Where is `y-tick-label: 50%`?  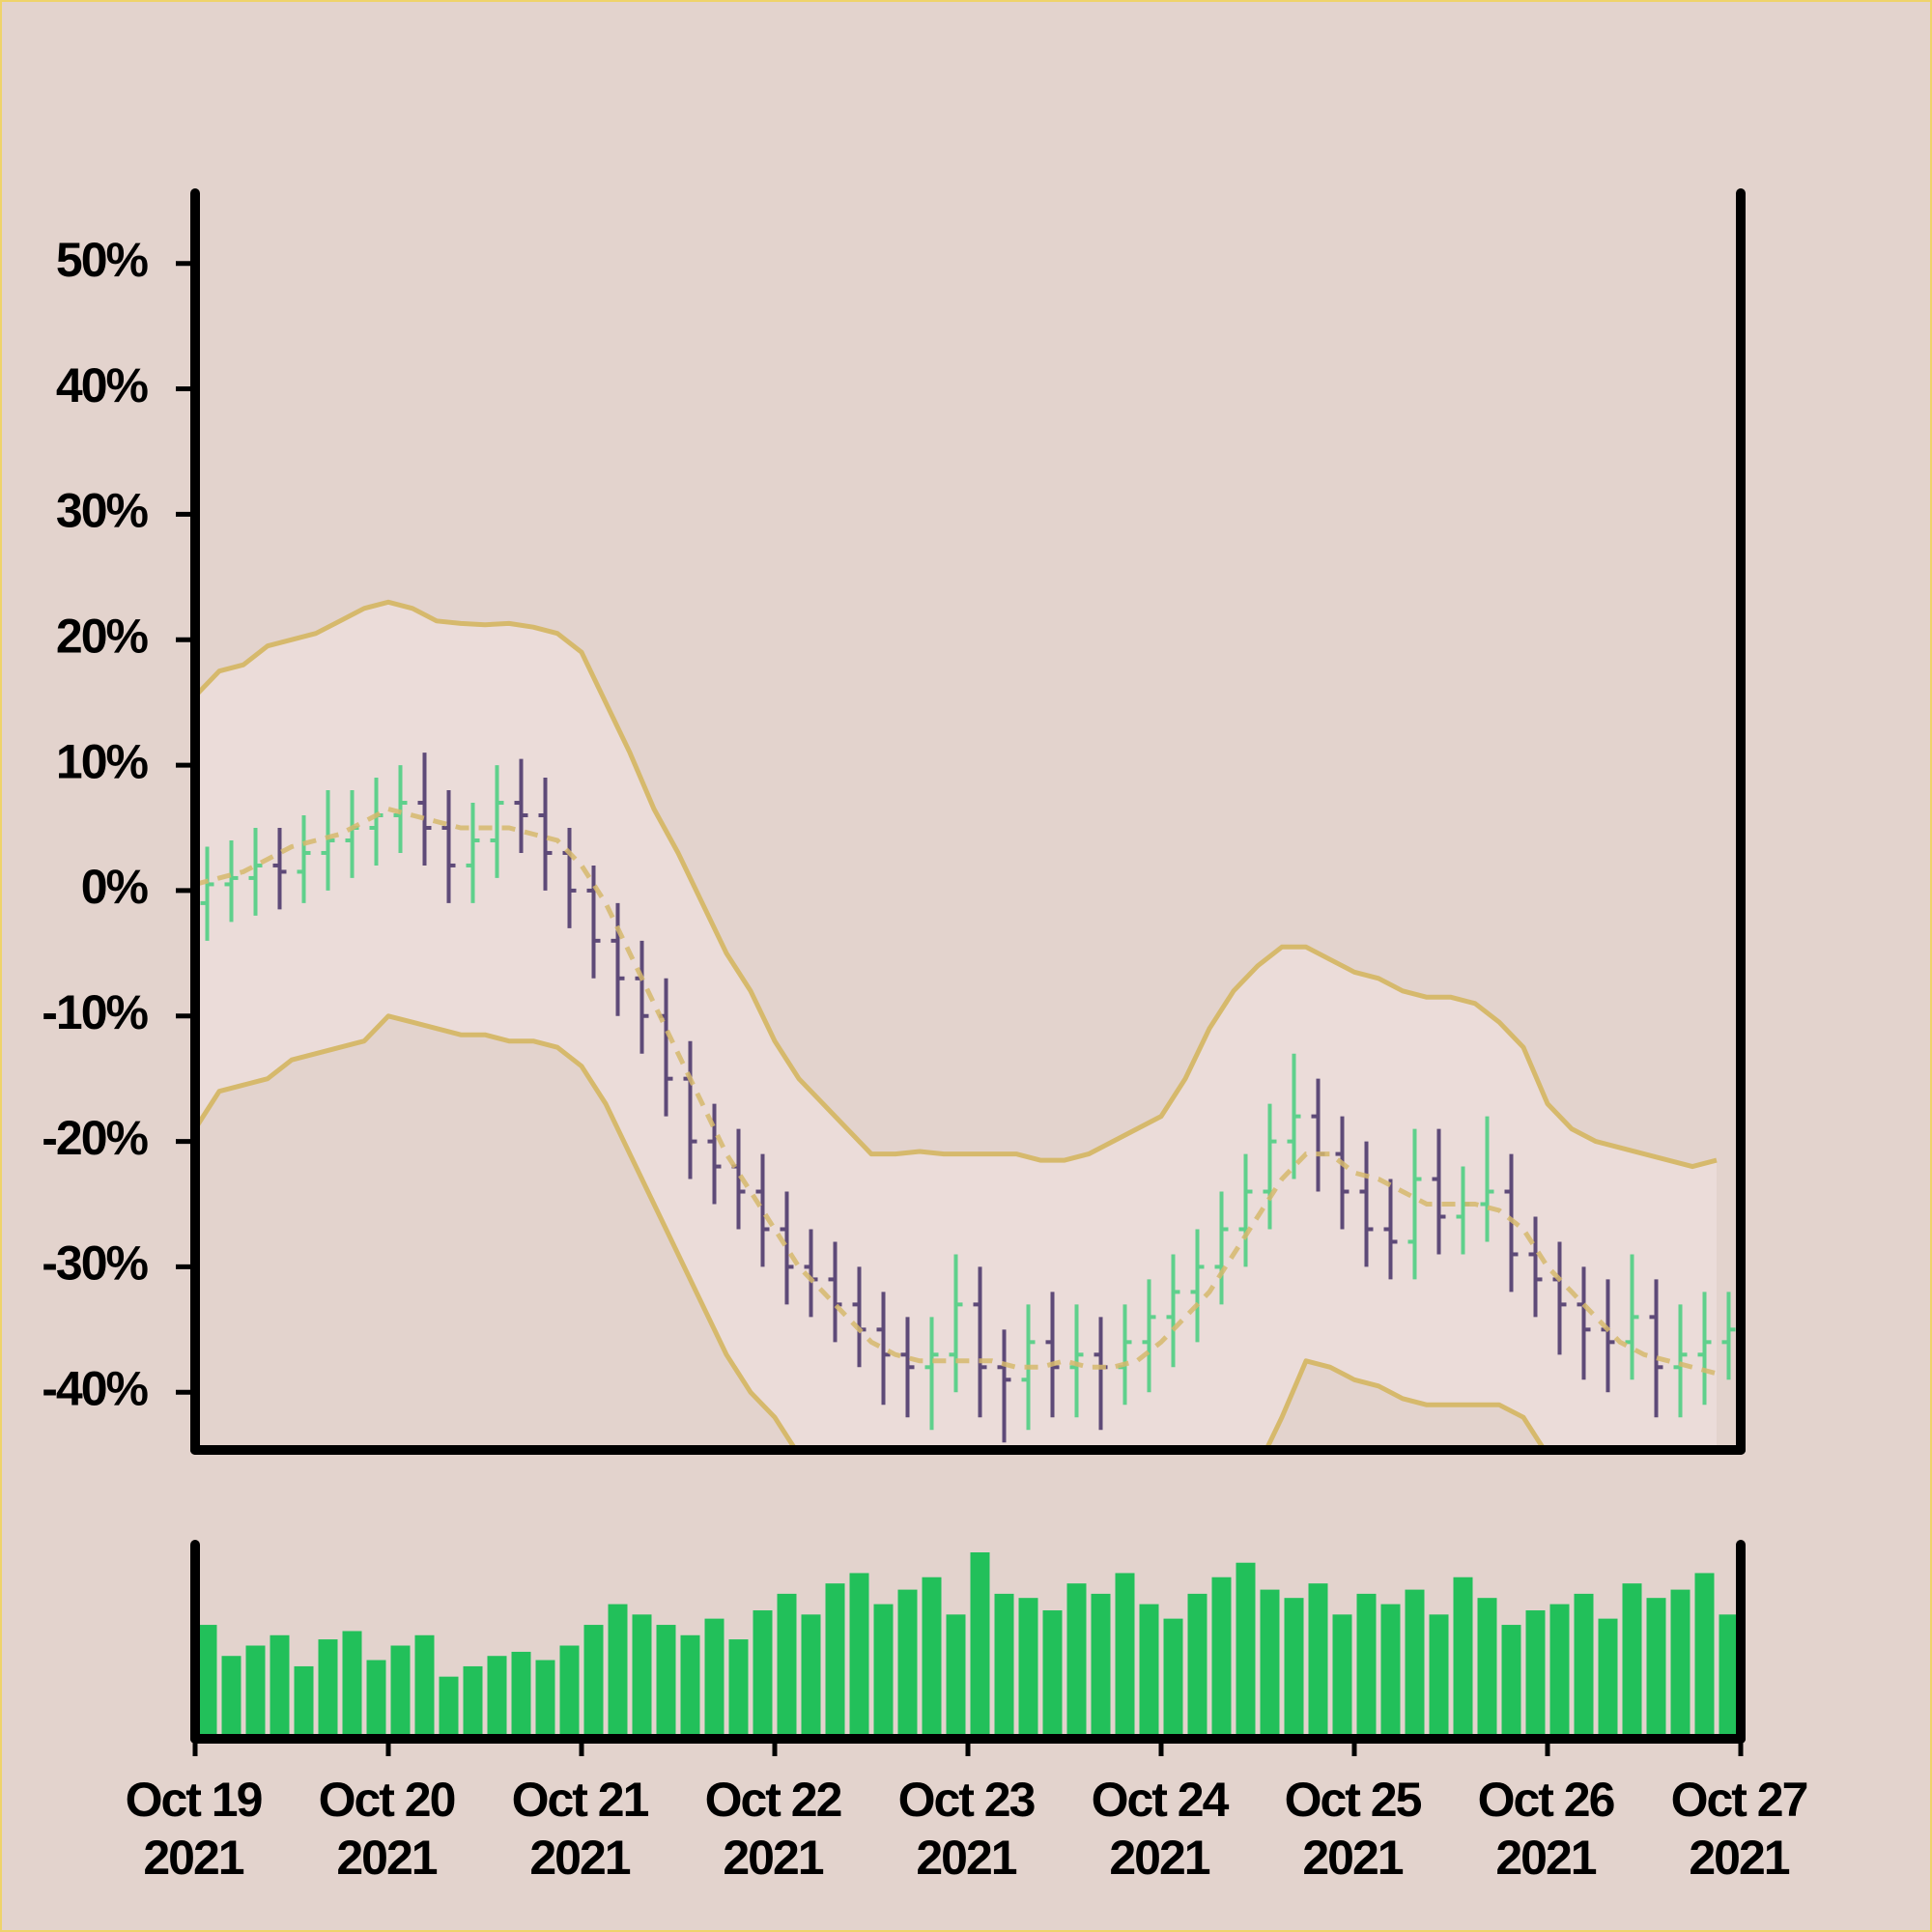
y-tick-label: 50% is located at coordinates (102, 260).